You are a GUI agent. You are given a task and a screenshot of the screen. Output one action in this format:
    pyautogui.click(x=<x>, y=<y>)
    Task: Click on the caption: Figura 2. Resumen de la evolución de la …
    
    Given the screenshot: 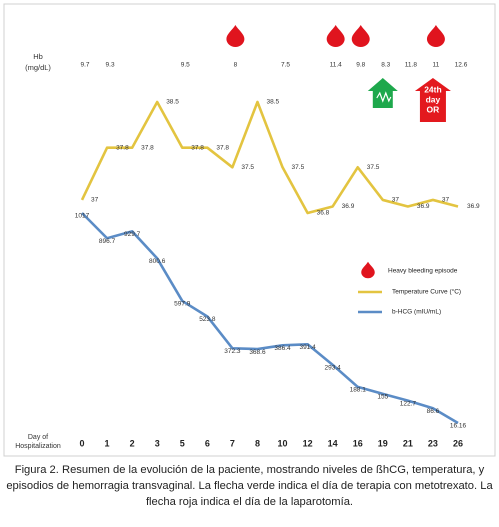 What is the action you would take?
    pyautogui.click(x=249, y=486)
    